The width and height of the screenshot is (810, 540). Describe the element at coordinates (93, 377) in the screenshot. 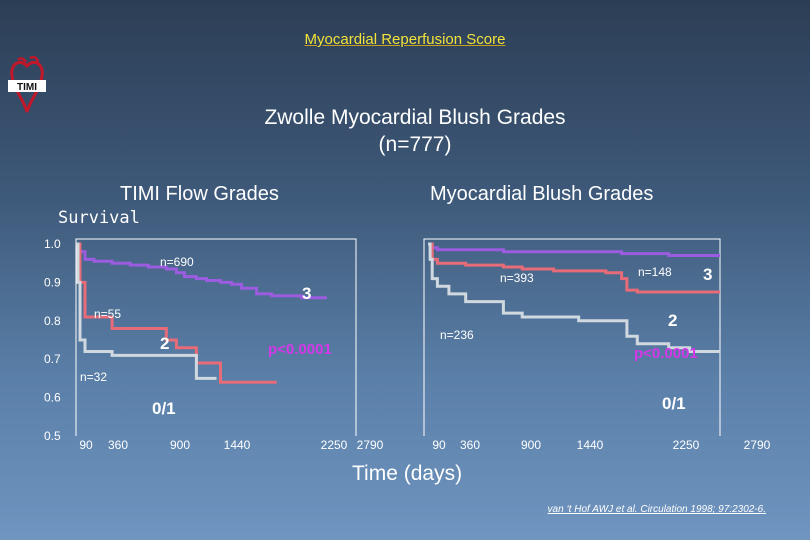

I see `n-label: n=32` at that location.